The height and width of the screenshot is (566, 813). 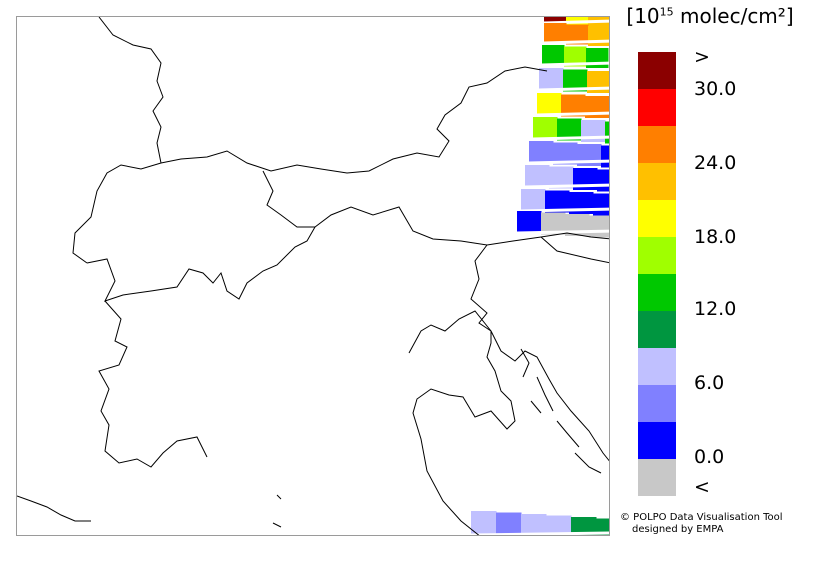 What do you see at coordinates (715, 237) in the screenshot?
I see `legend-label: 18.0` at bounding box center [715, 237].